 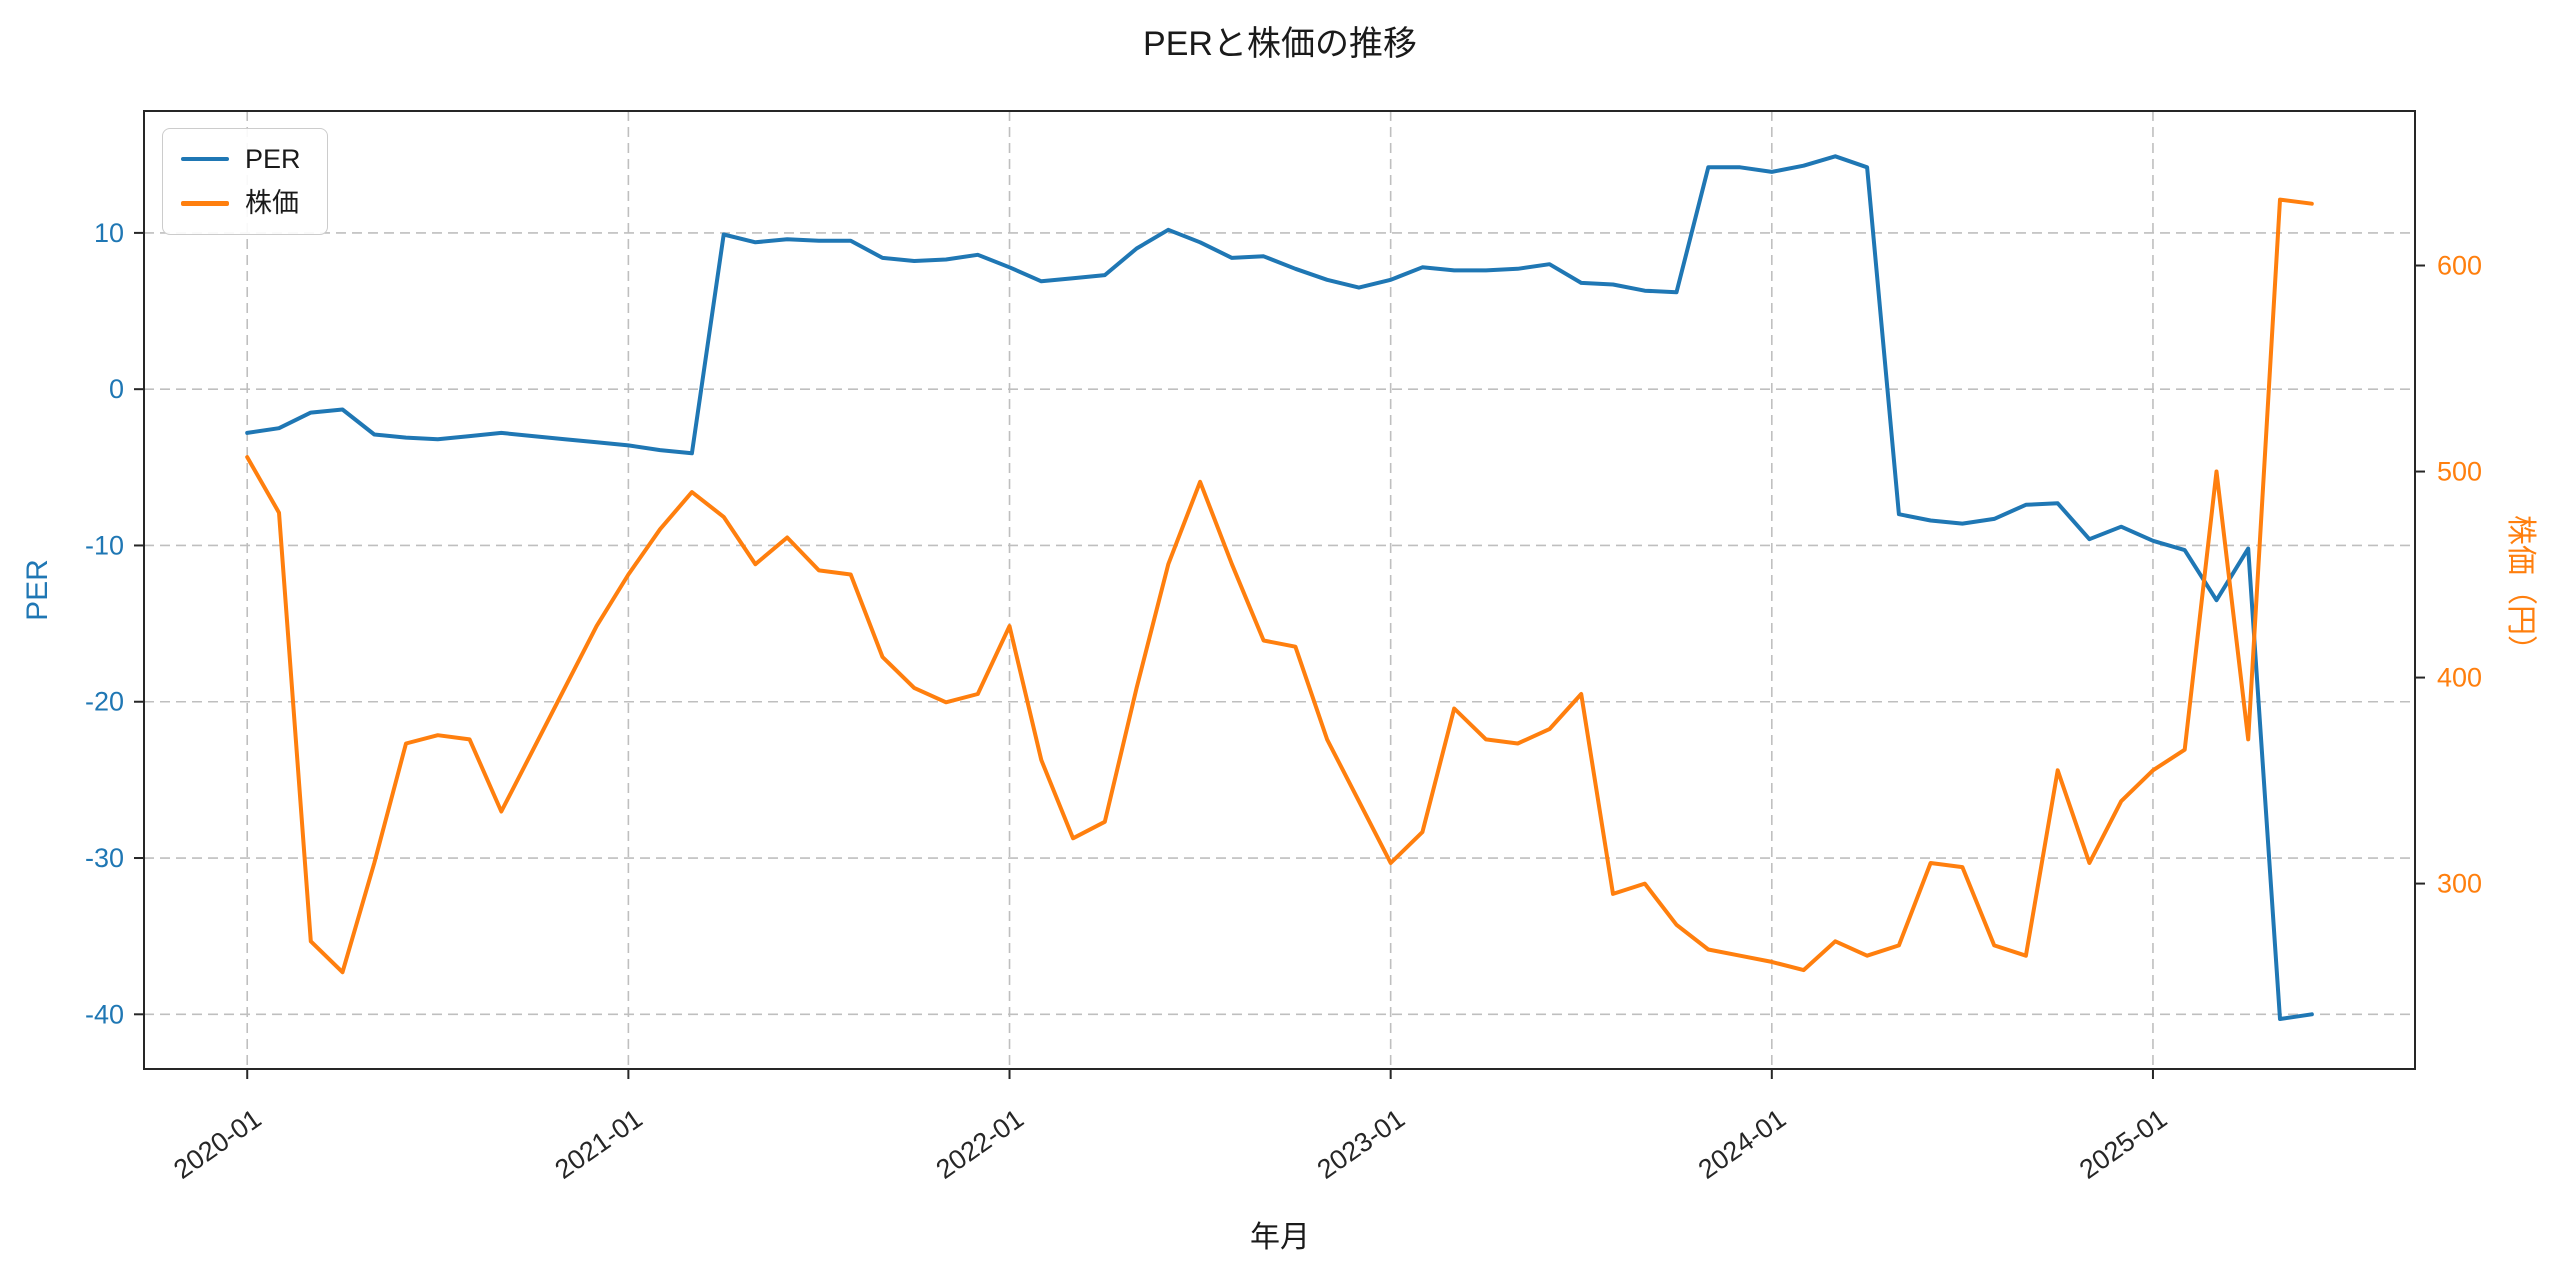 I want to click on legend-item-price: 株価, so click(x=241, y=203).